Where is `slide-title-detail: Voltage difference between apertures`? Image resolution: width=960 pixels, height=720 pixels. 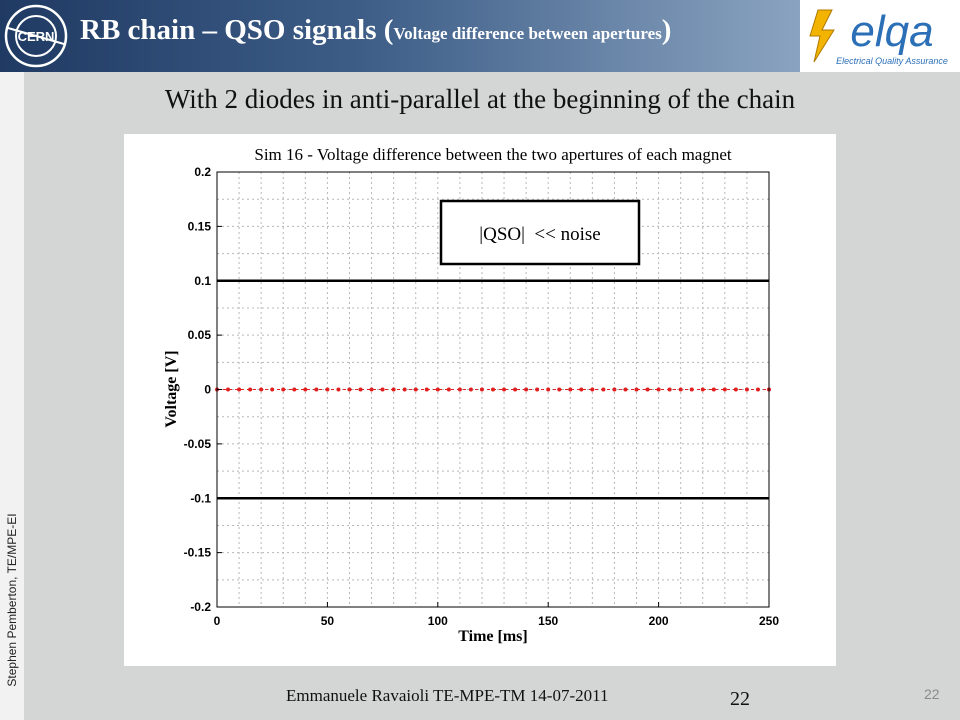 slide-title-detail: Voltage difference between apertures is located at coordinates (527, 33).